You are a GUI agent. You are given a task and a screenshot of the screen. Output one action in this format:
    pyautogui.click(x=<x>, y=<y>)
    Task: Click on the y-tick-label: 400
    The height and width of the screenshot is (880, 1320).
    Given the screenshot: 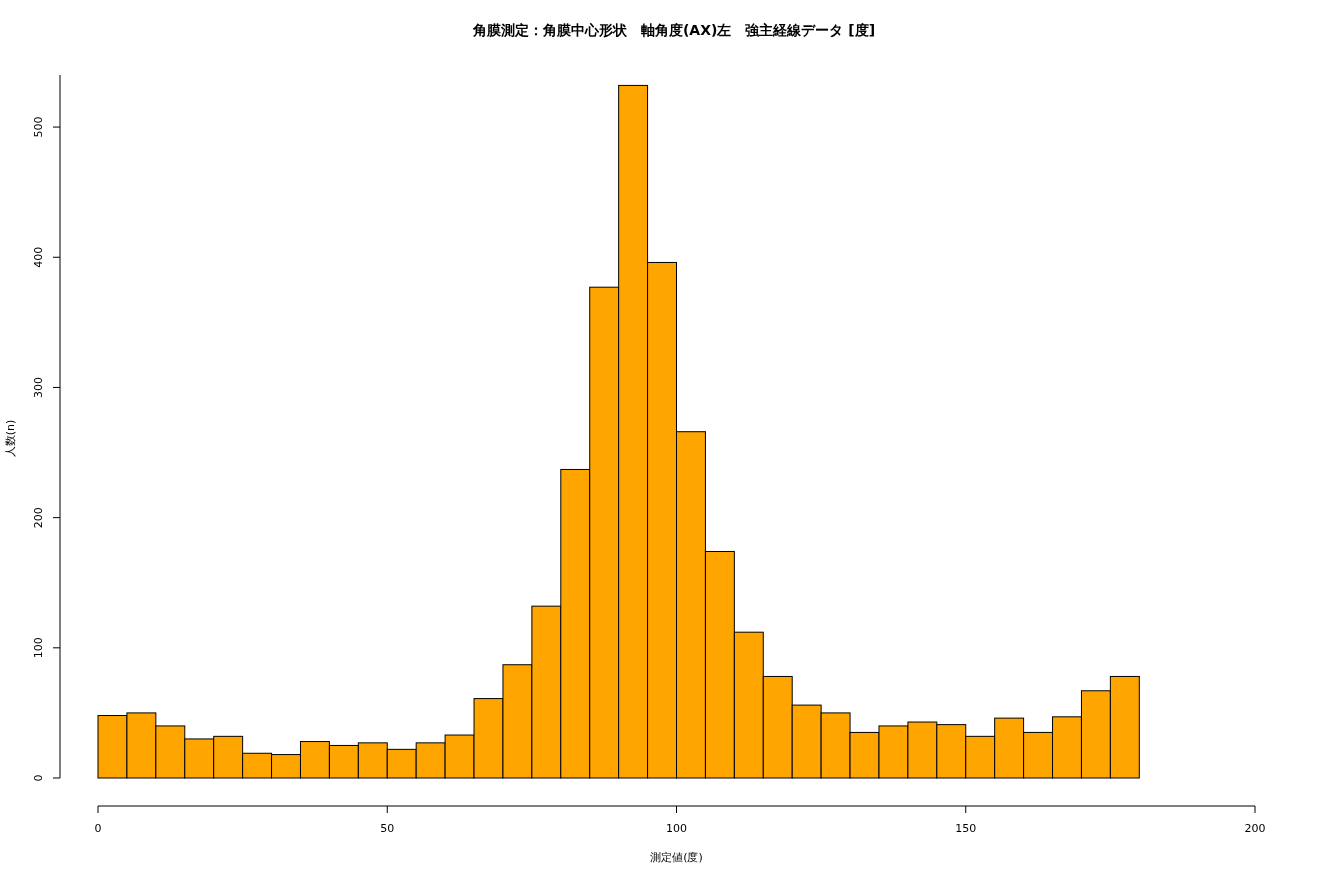 What is the action you would take?
    pyautogui.click(x=38, y=257)
    